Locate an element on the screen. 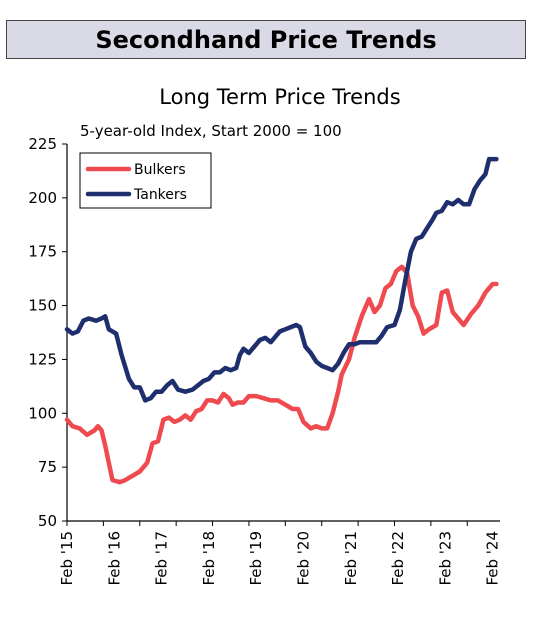 The width and height of the screenshot is (553, 632). legend-label-bulkers: Bulkers is located at coordinates (160, 170).